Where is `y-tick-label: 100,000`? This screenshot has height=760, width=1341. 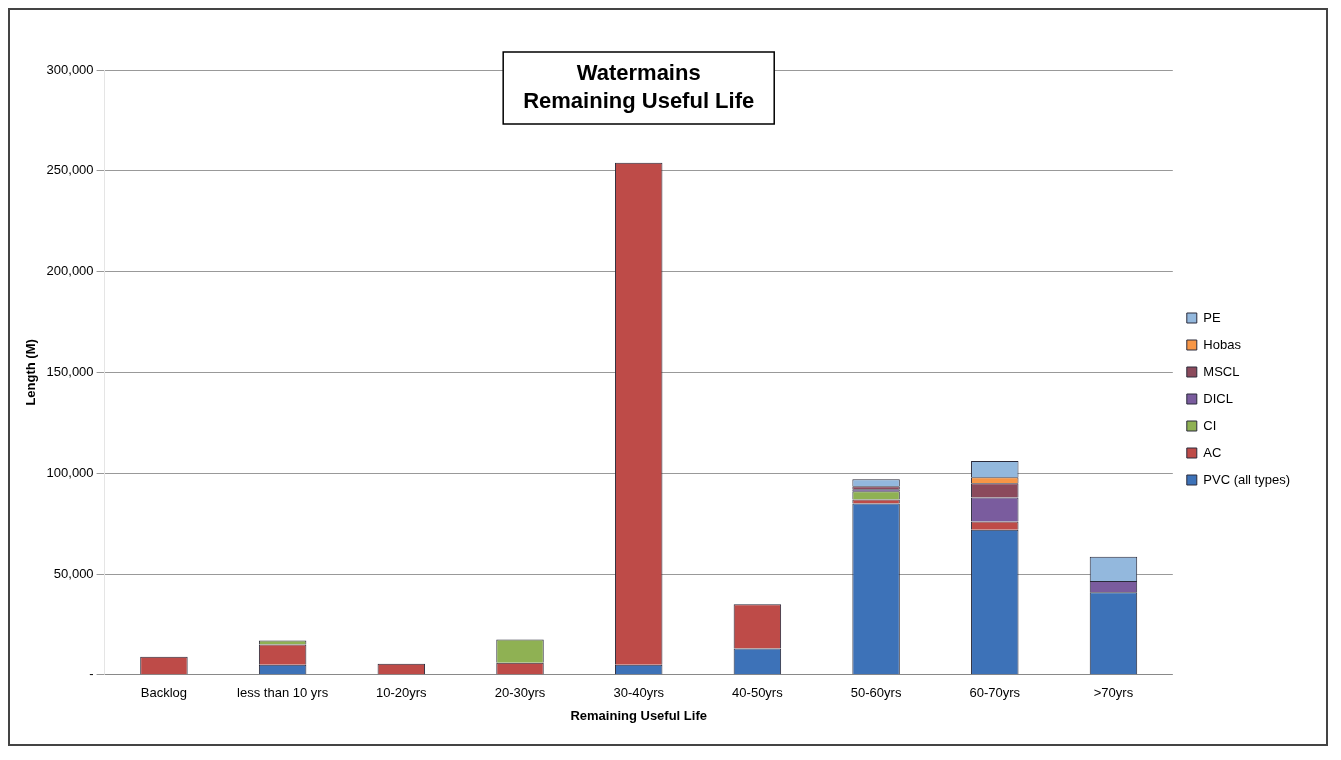 y-tick-label: 100,000 is located at coordinates (70, 472).